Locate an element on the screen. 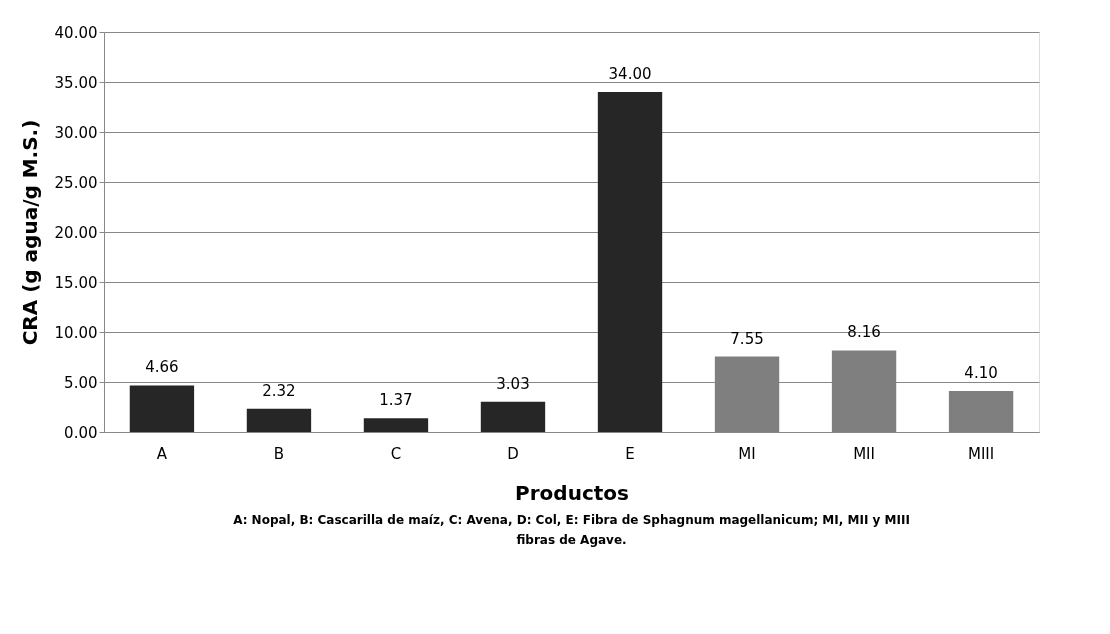 This screenshot has width=1110, height=634. y-tick-label: 5.00 is located at coordinates (81, 382).